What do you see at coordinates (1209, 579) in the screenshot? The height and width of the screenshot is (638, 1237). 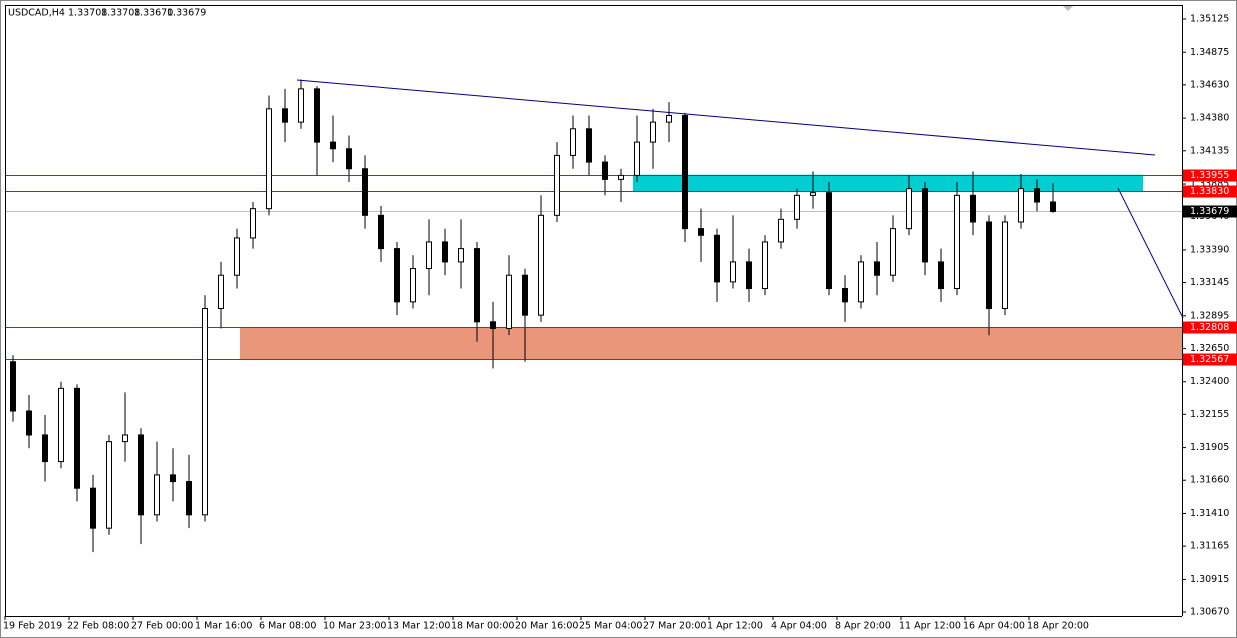 I see `y-tick-label: 1.30915` at bounding box center [1209, 579].